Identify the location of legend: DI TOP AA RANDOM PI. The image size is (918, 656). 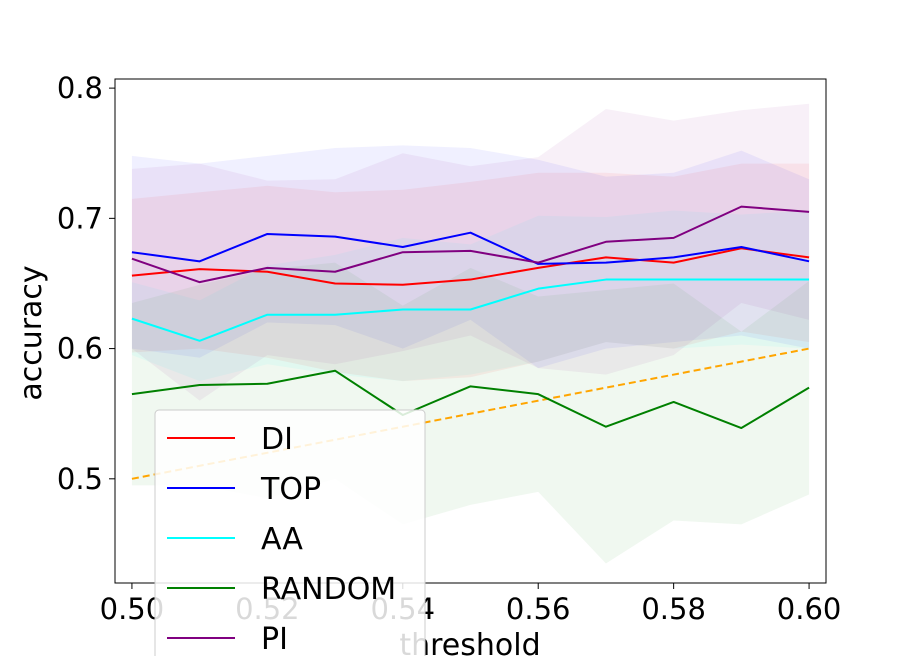
(290, 532).